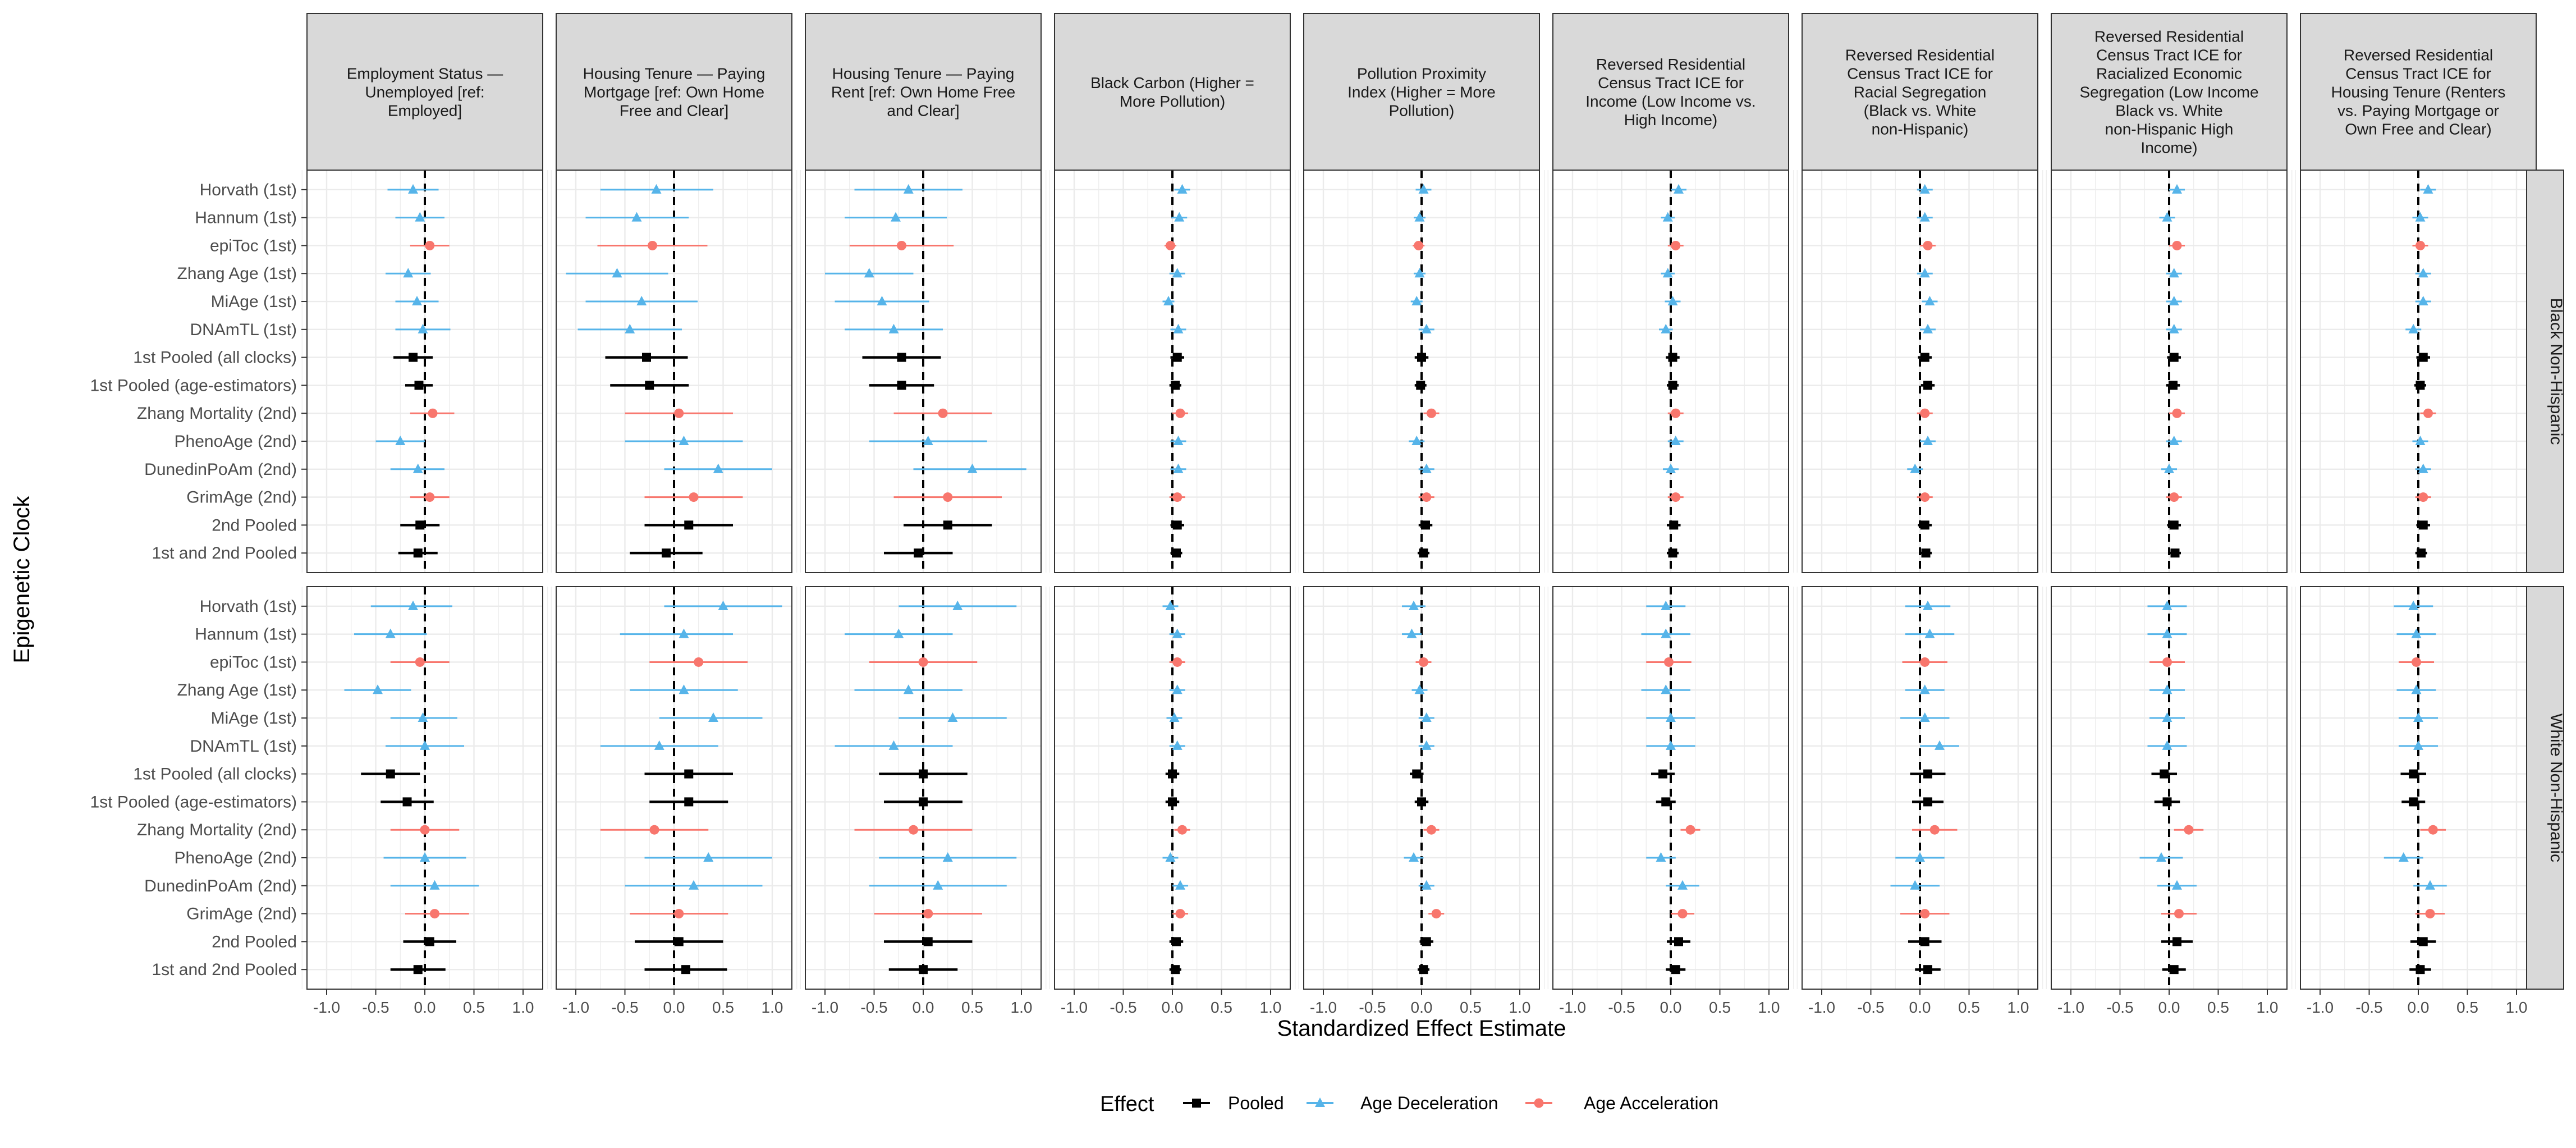  What do you see at coordinates (674, 111) in the screenshot?
I see `facet-strip-title: Free and Clear]` at bounding box center [674, 111].